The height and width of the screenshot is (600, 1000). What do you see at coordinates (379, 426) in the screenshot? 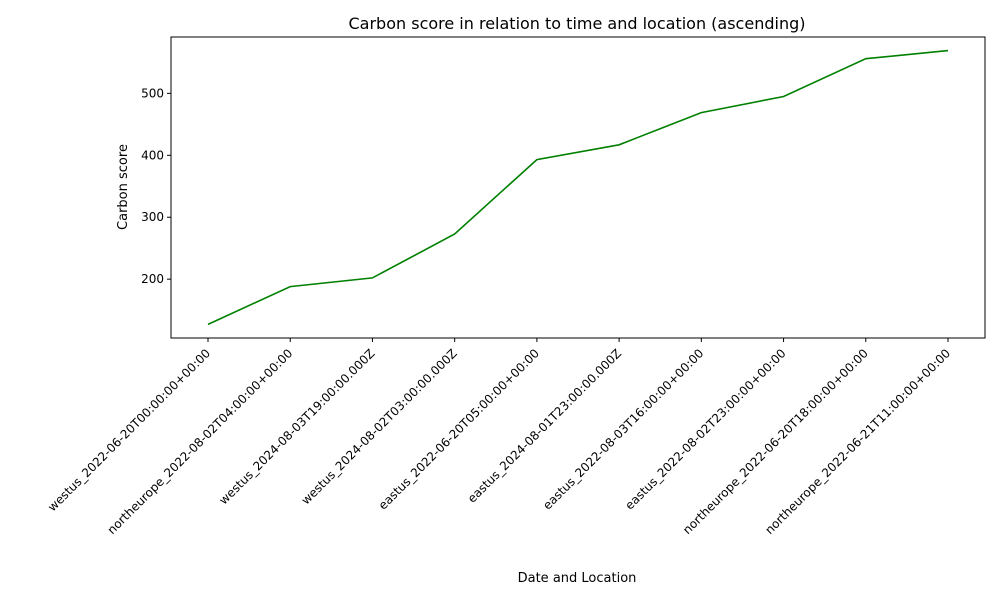
I see `x-tick-label: westus_2024-08-02T03:00:00.000Z` at bounding box center [379, 426].